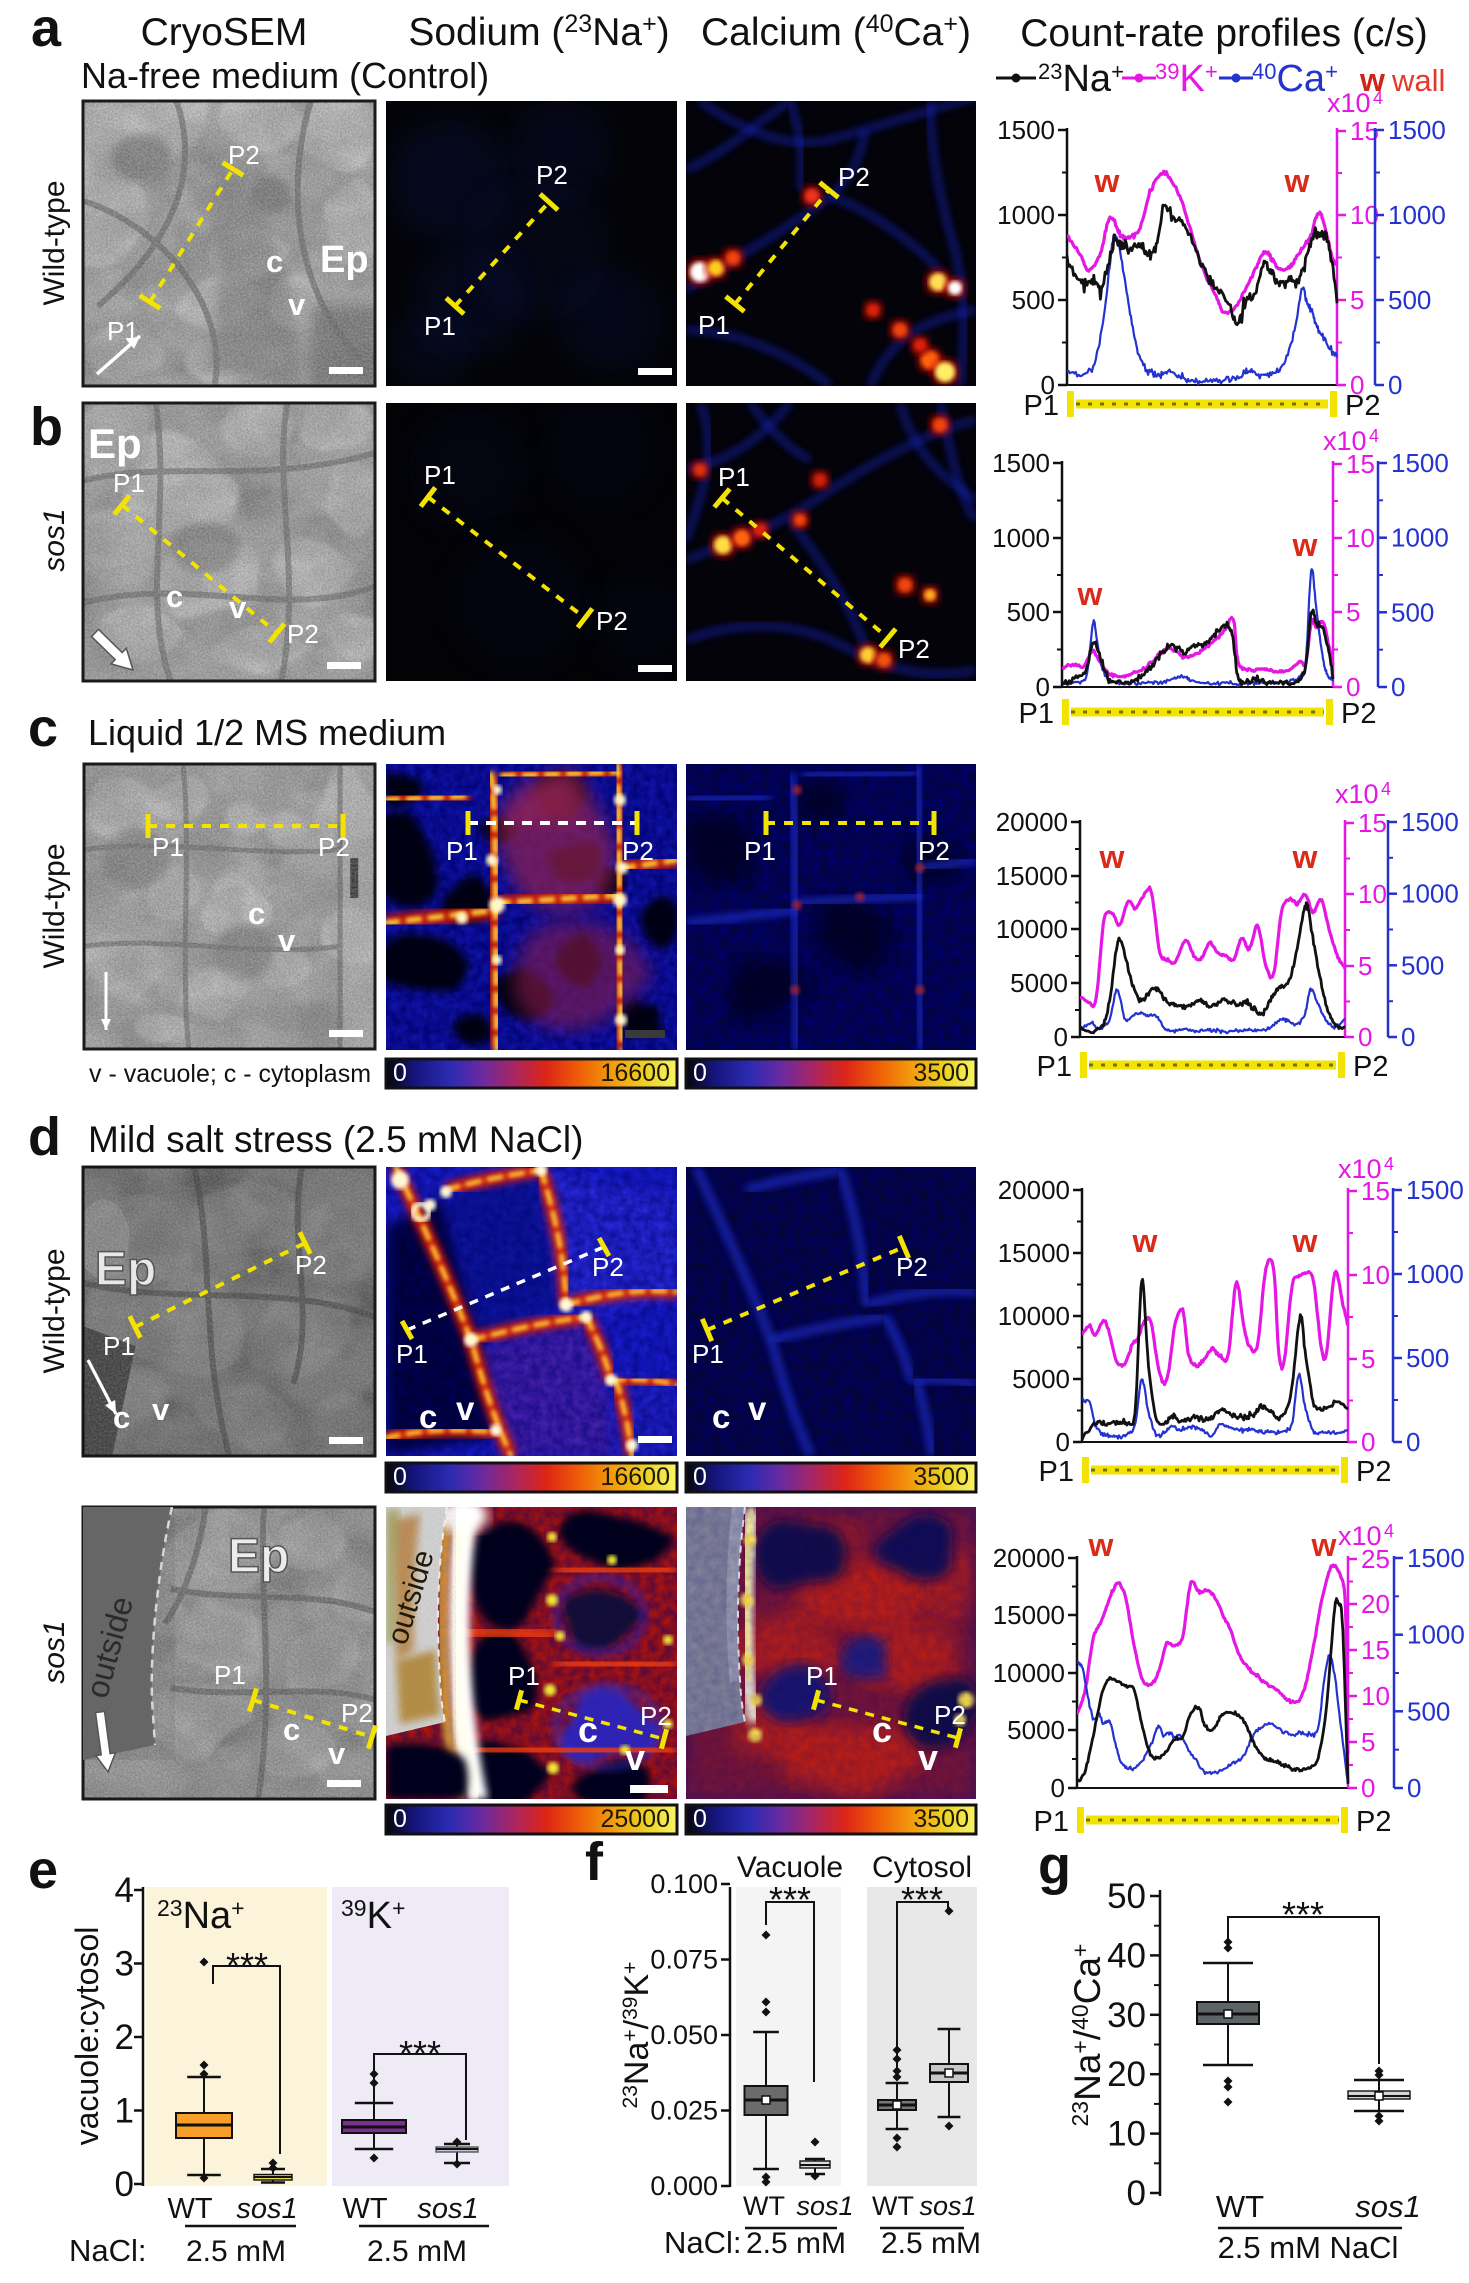 The width and height of the screenshot is (1469, 2283). What do you see at coordinates (1054, 1866) in the screenshot?
I see `svg-text: g` at bounding box center [1054, 1866].